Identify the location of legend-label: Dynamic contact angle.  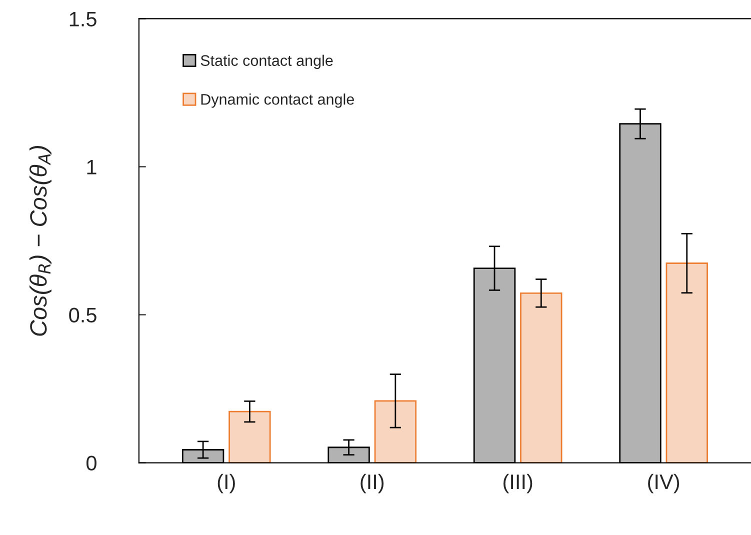
(277, 101).